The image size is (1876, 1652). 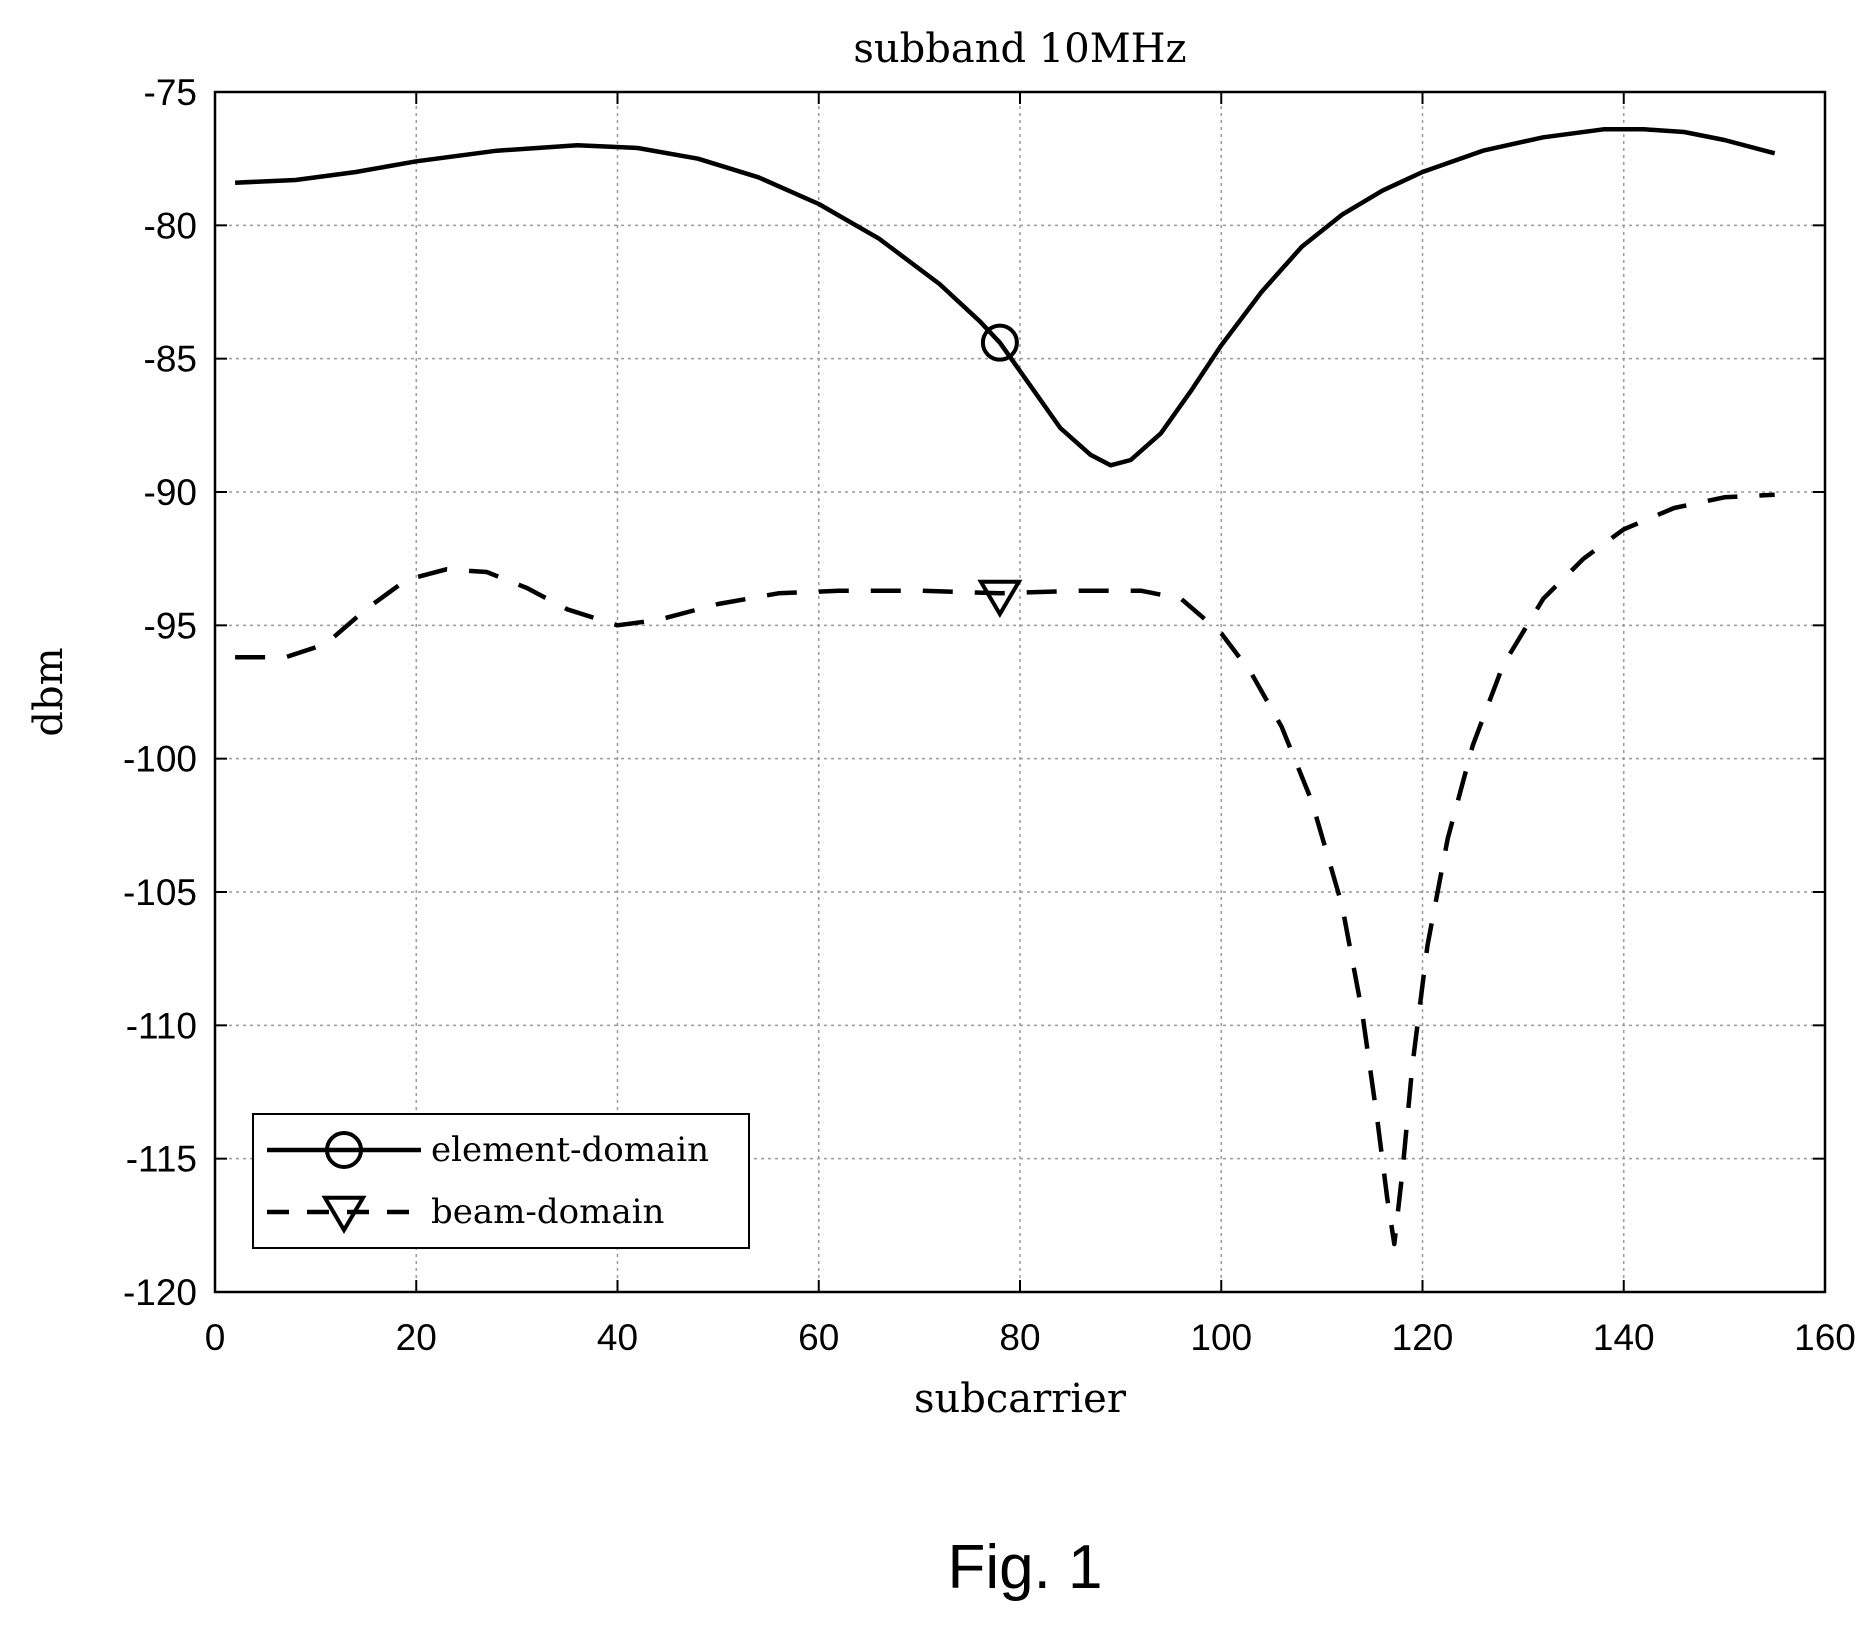 What do you see at coordinates (1221, 1337) in the screenshot?
I see `x-tick-label: 100` at bounding box center [1221, 1337].